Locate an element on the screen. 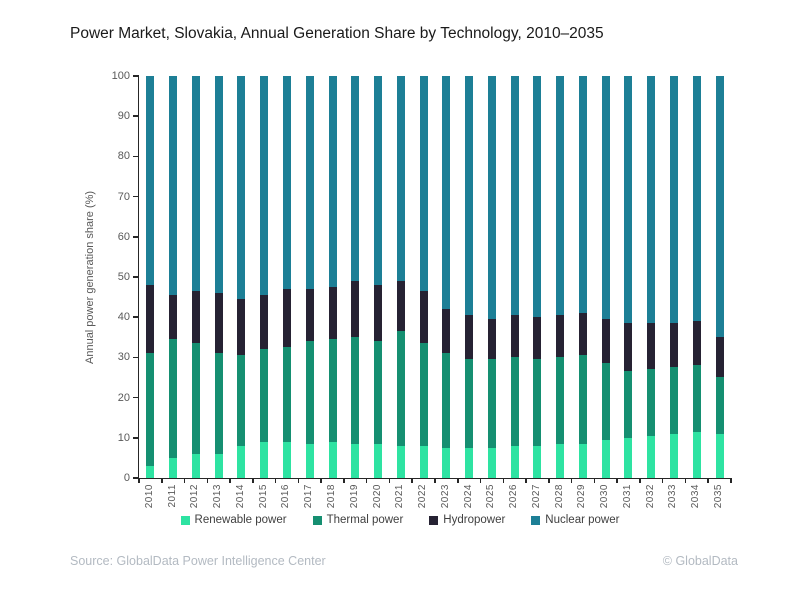 This screenshot has height=600, width=800. x-label-slot: 2020 is located at coordinates (377, 499).